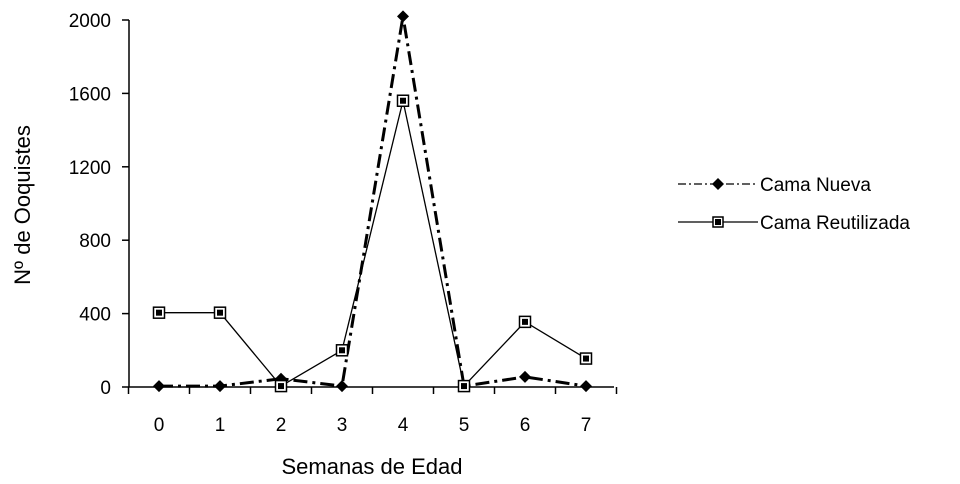 This screenshot has width=960, height=484. I want to click on x-tick-label: 2, so click(281, 425).